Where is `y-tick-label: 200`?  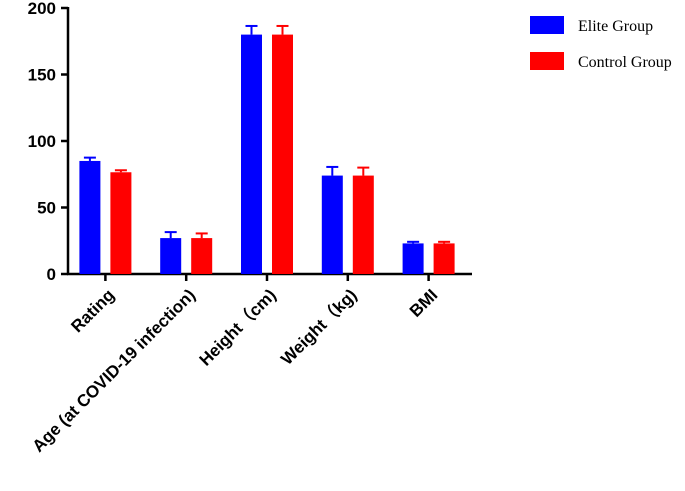 y-tick-label: 200 is located at coordinates (42, 9).